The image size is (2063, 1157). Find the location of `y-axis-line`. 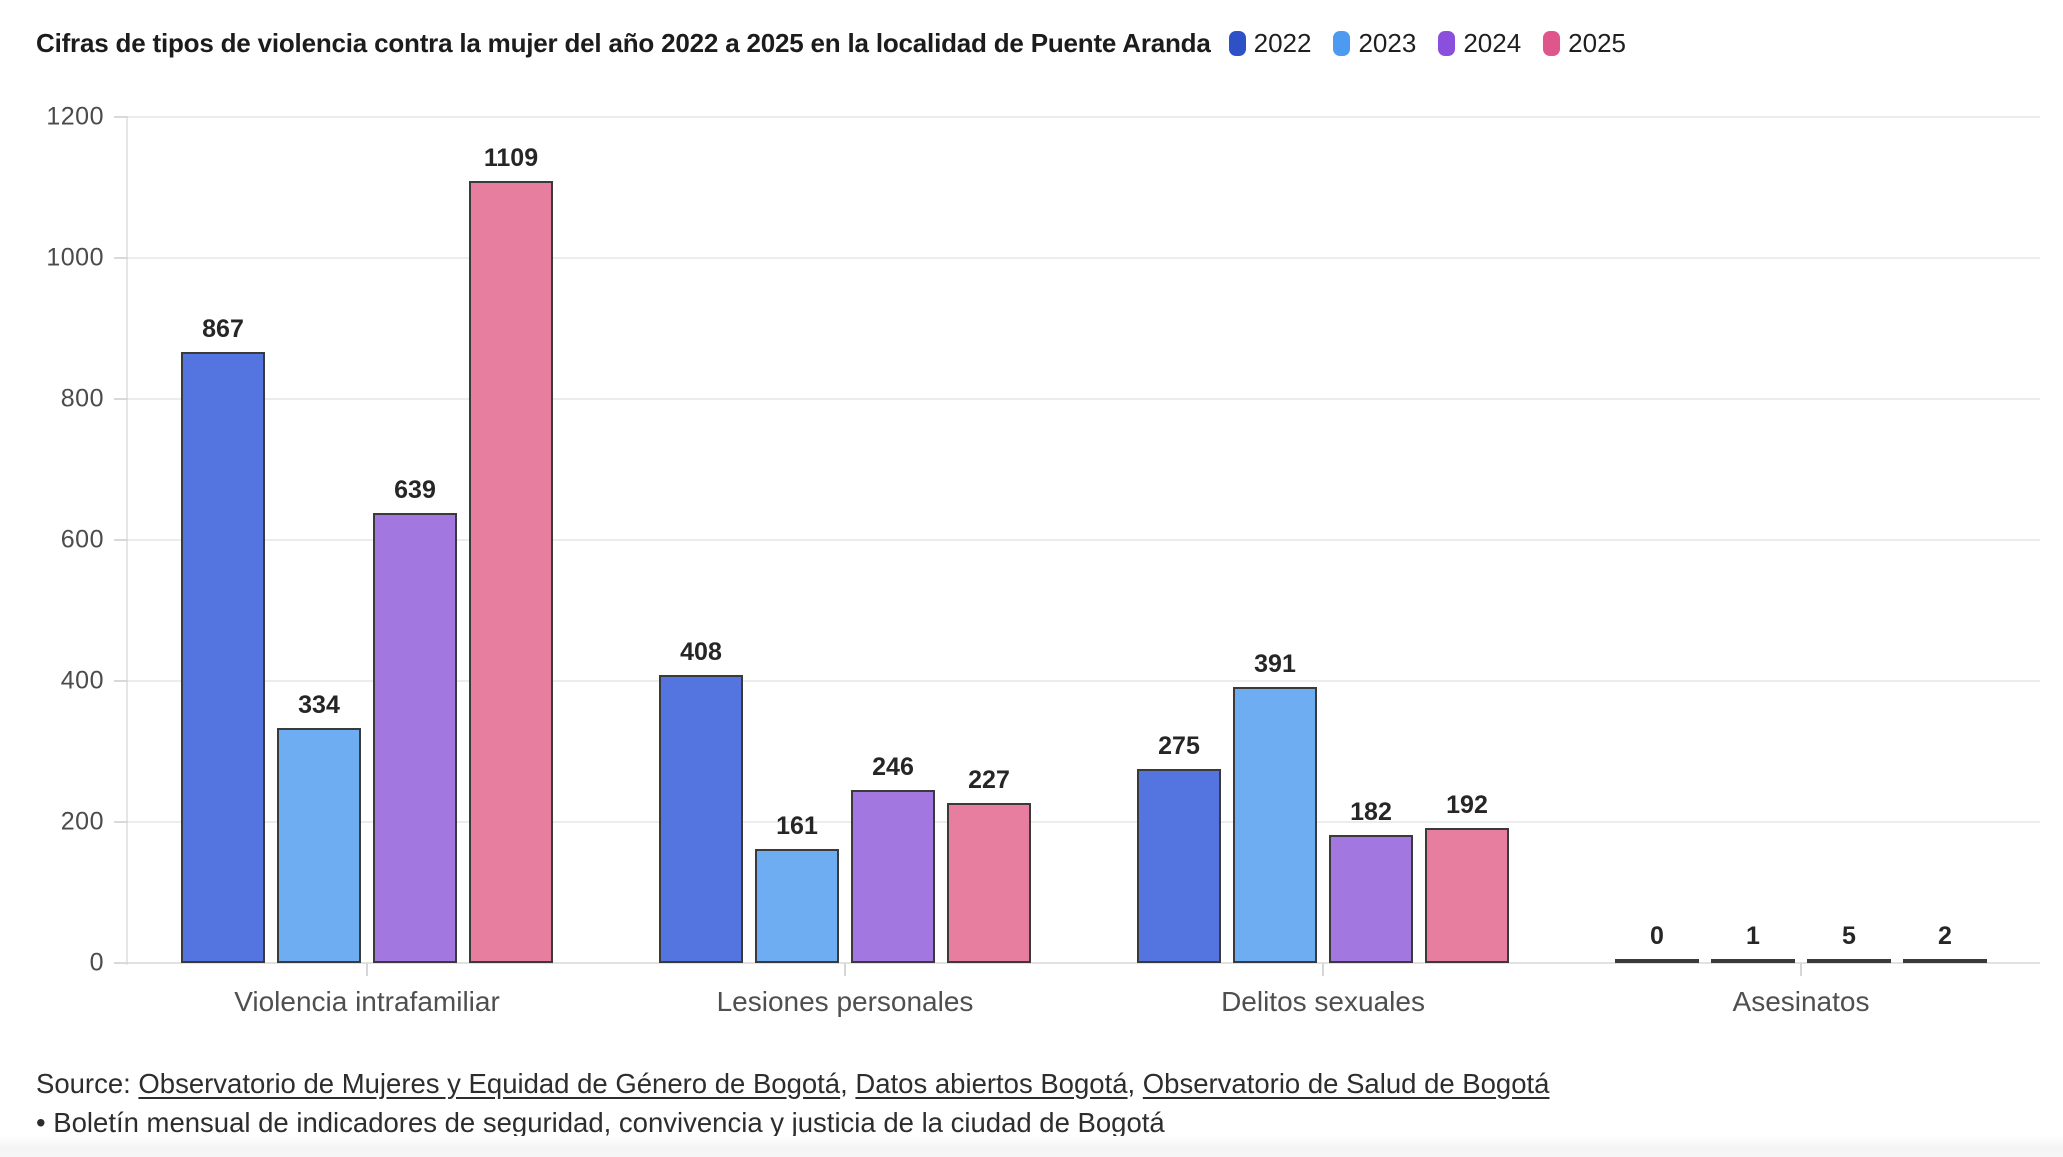

y-axis-line is located at coordinates (127, 541).